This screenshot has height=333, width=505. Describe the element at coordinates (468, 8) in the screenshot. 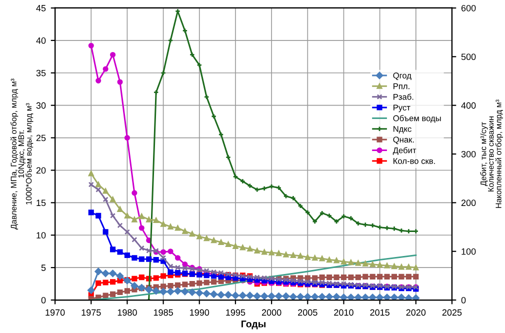

I see `y2-tick-label: 600` at that location.